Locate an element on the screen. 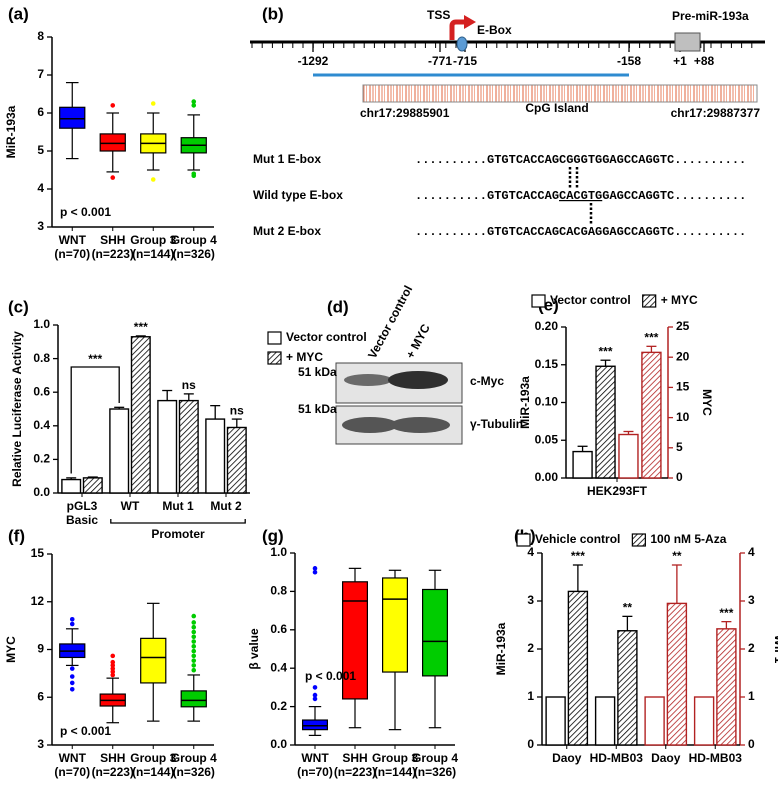  x-tick-sublabel: (n=223) is located at coordinates (355, 772).